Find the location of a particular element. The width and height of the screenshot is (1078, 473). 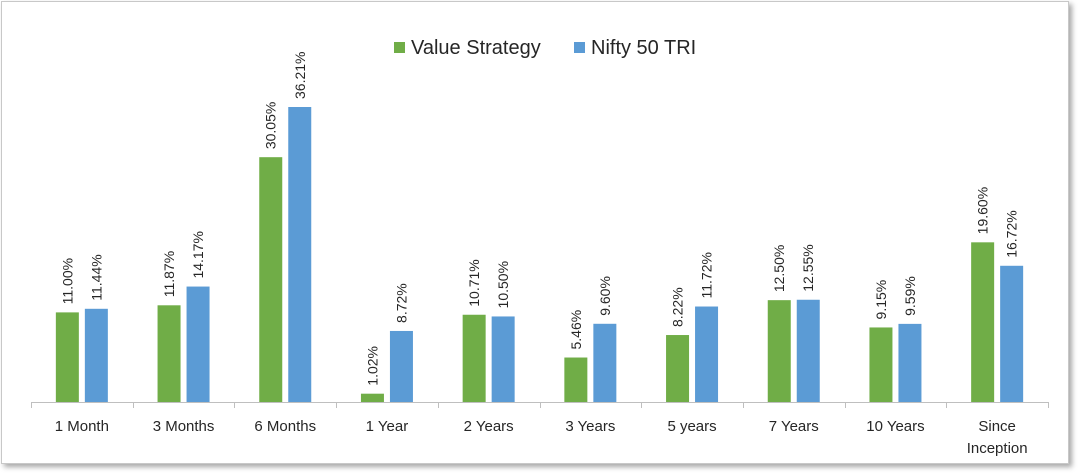

x-tick-label: 1 Month is located at coordinates (82, 426).